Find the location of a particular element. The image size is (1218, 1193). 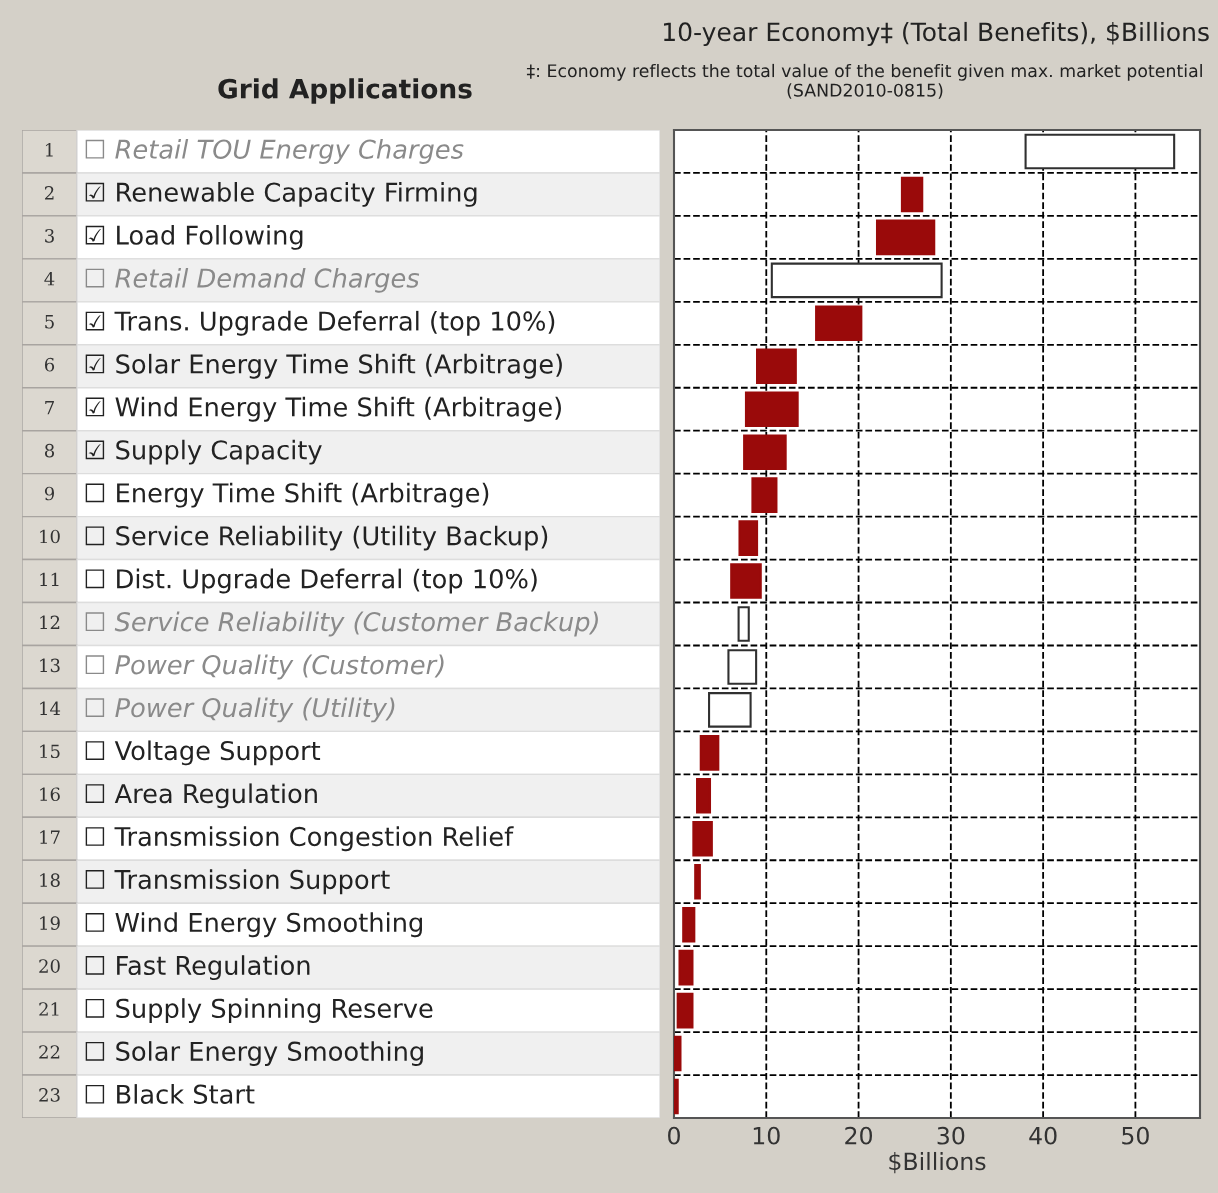

text: 4 is located at coordinates (49, 278).